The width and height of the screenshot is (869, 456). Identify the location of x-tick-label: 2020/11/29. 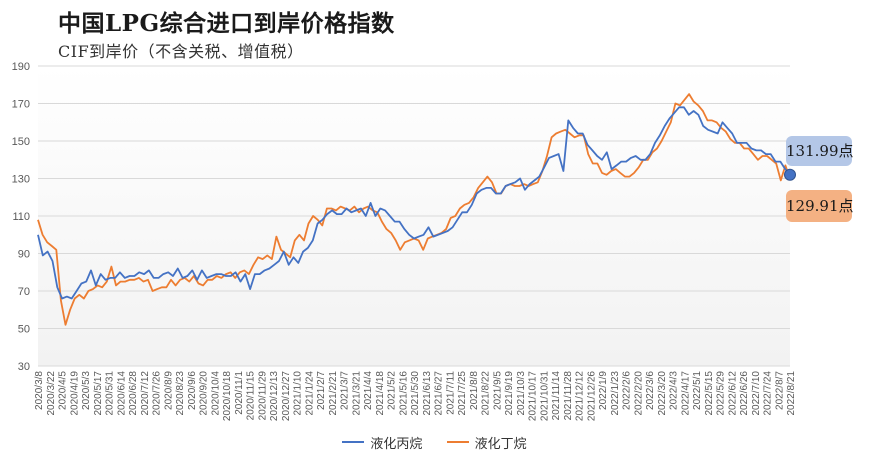
(262, 396).